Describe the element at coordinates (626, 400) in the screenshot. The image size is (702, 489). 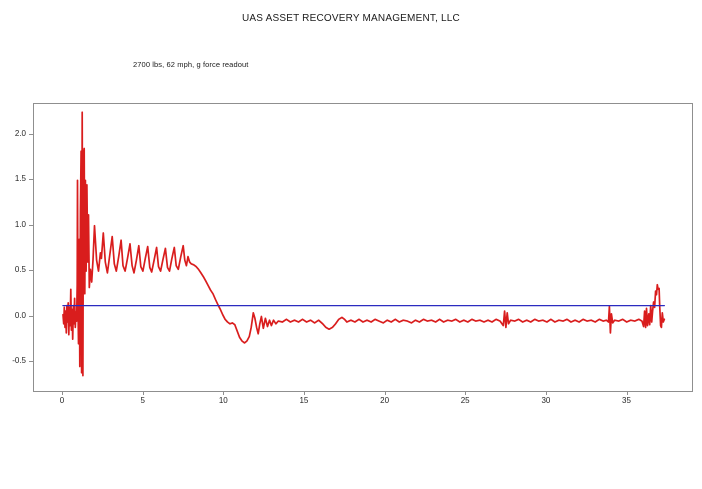
I see `x-tick-label: 35` at that location.